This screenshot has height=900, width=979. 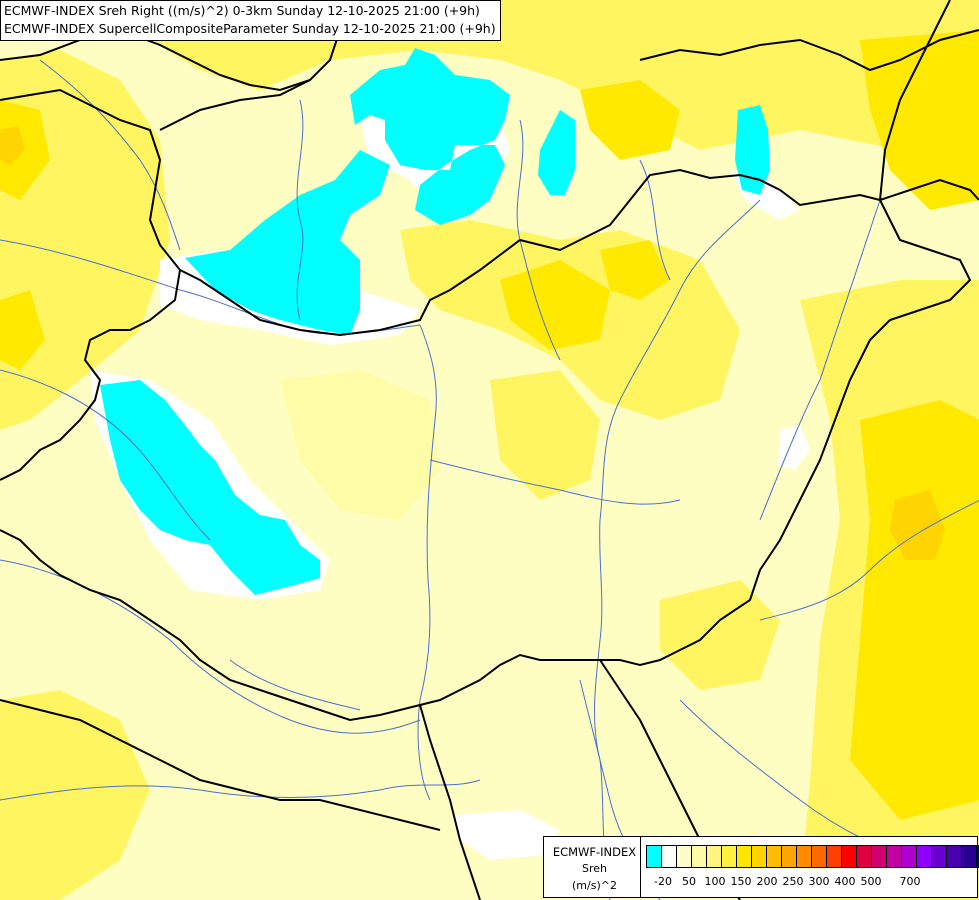 I want to click on legend-tick-label: 150, so click(x=741, y=881).